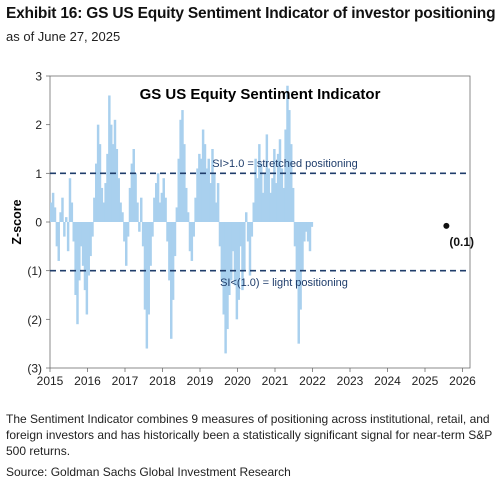 The image size is (500, 487). I want to click on x-tick-label: 2021, so click(275, 381).